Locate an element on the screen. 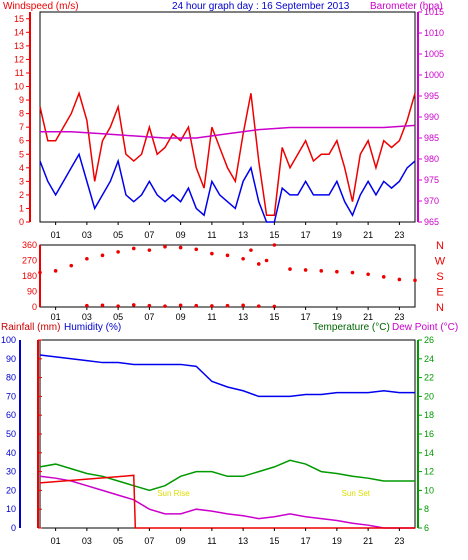 This screenshot has height=560, width=468. wind-x-tick-label: 03 is located at coordinates (87, 235).